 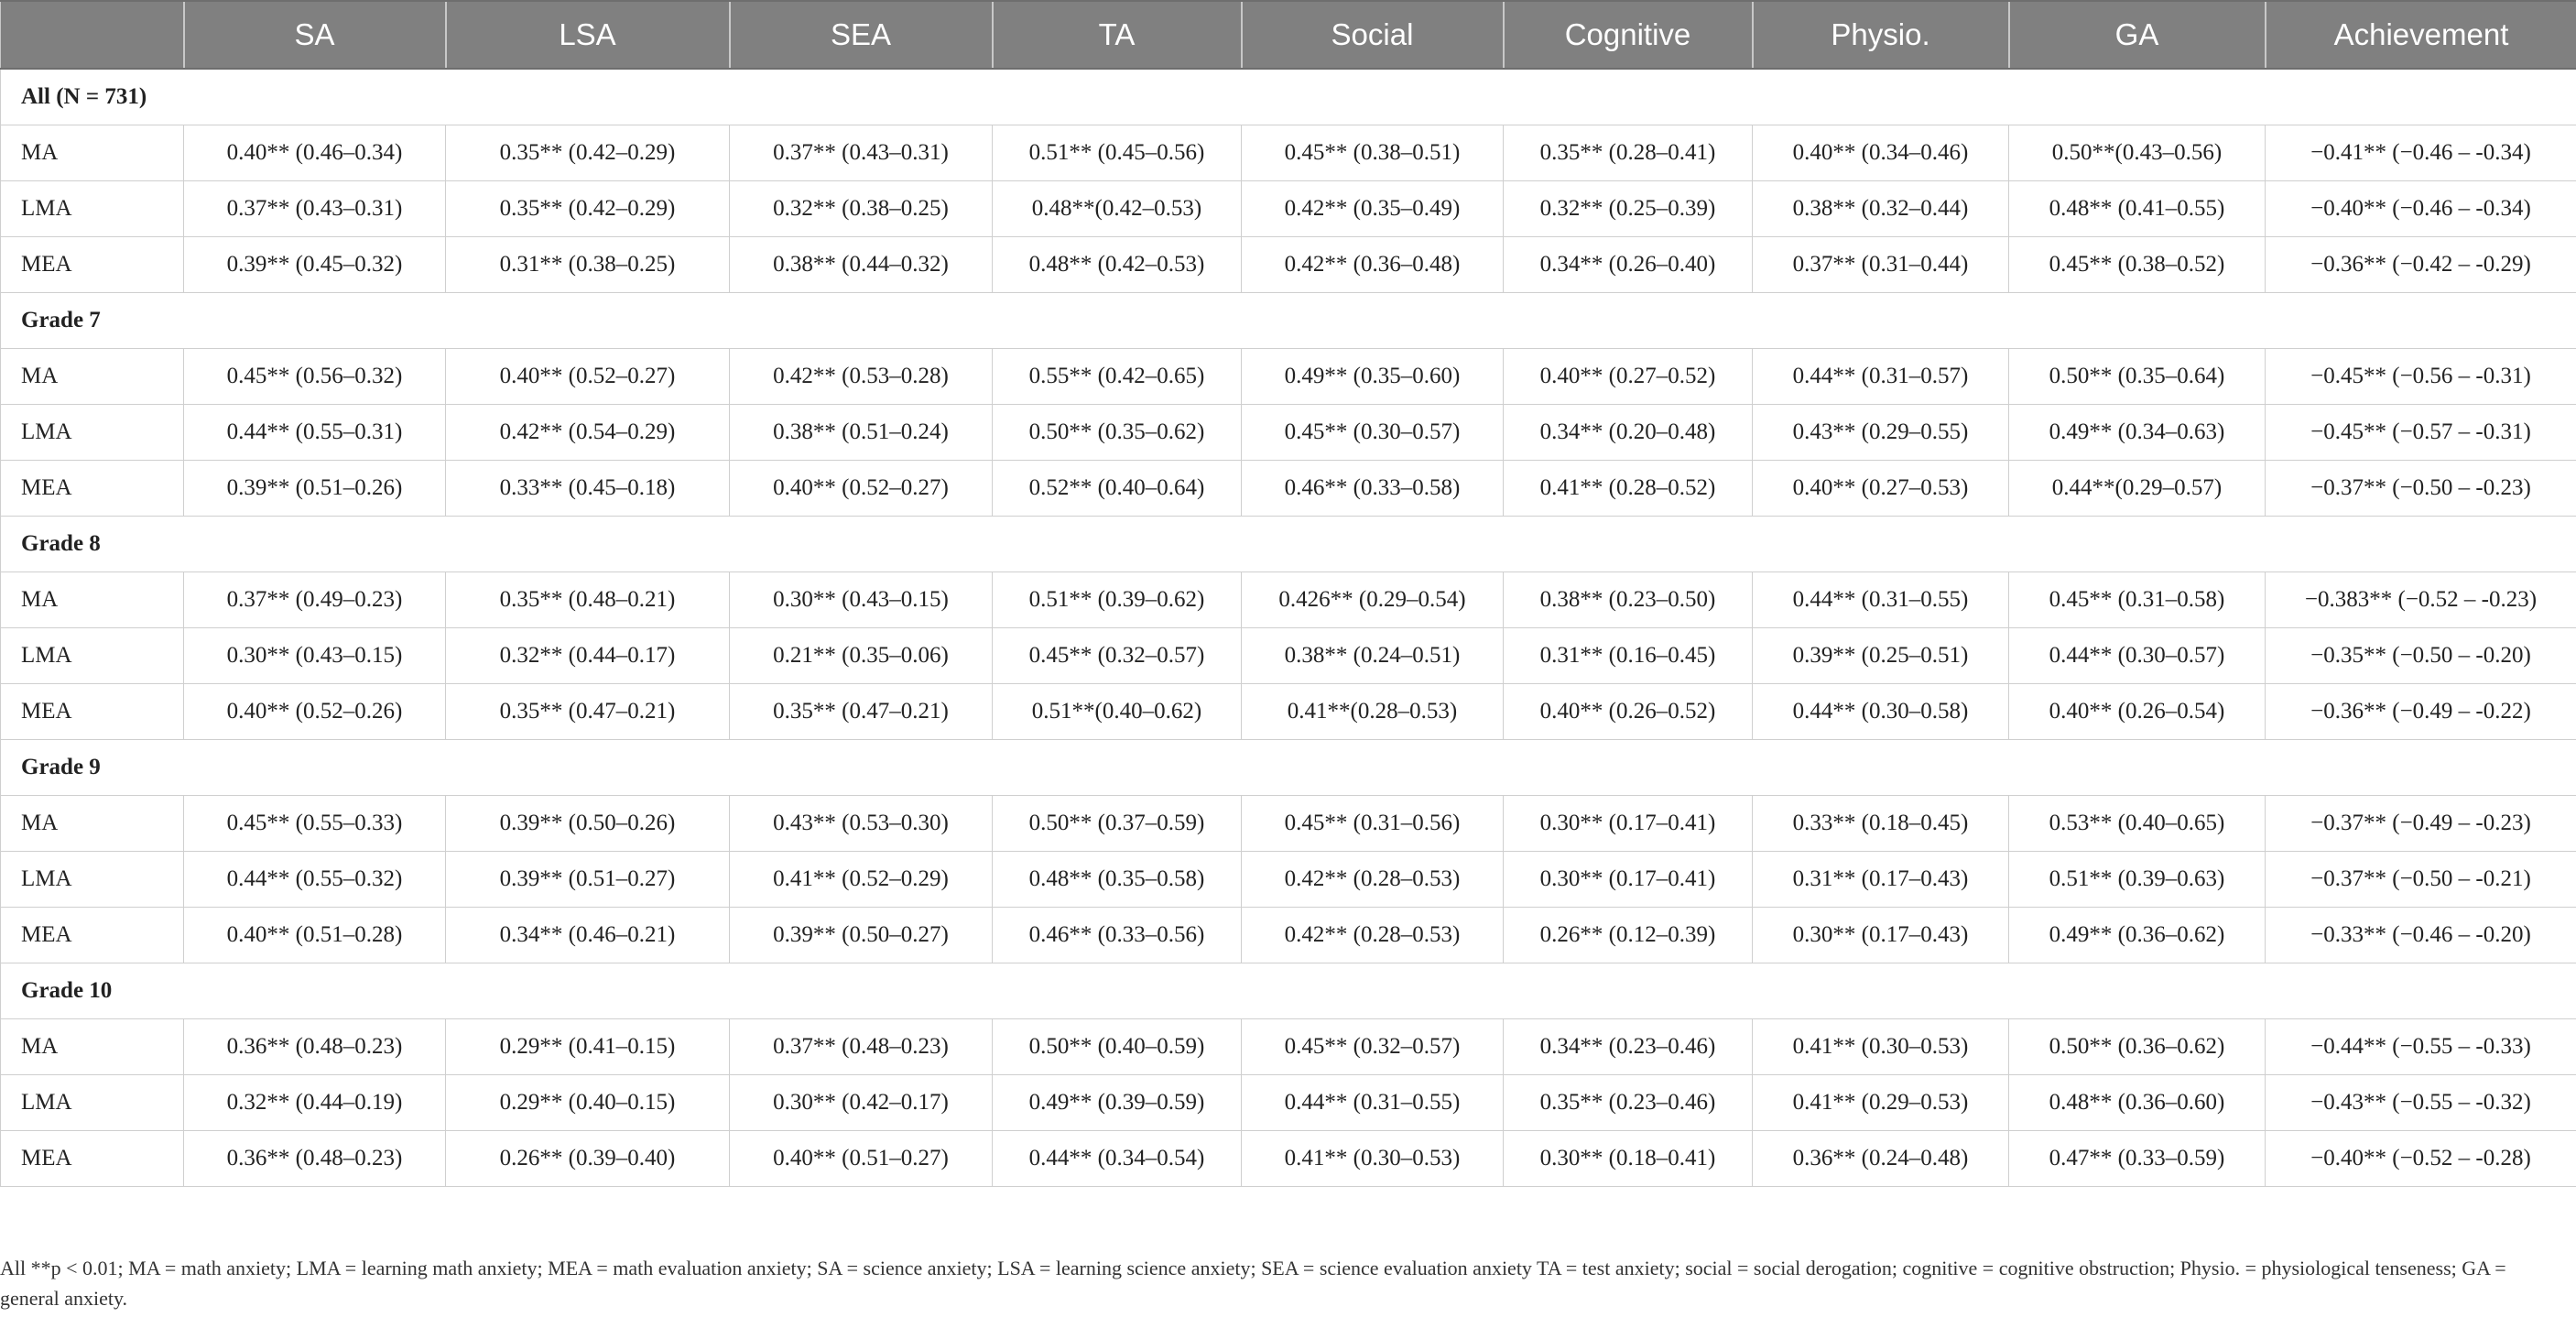 I want to click on table-cell: 0.31** (0.16–0.45), so click(x=1628, y=656).